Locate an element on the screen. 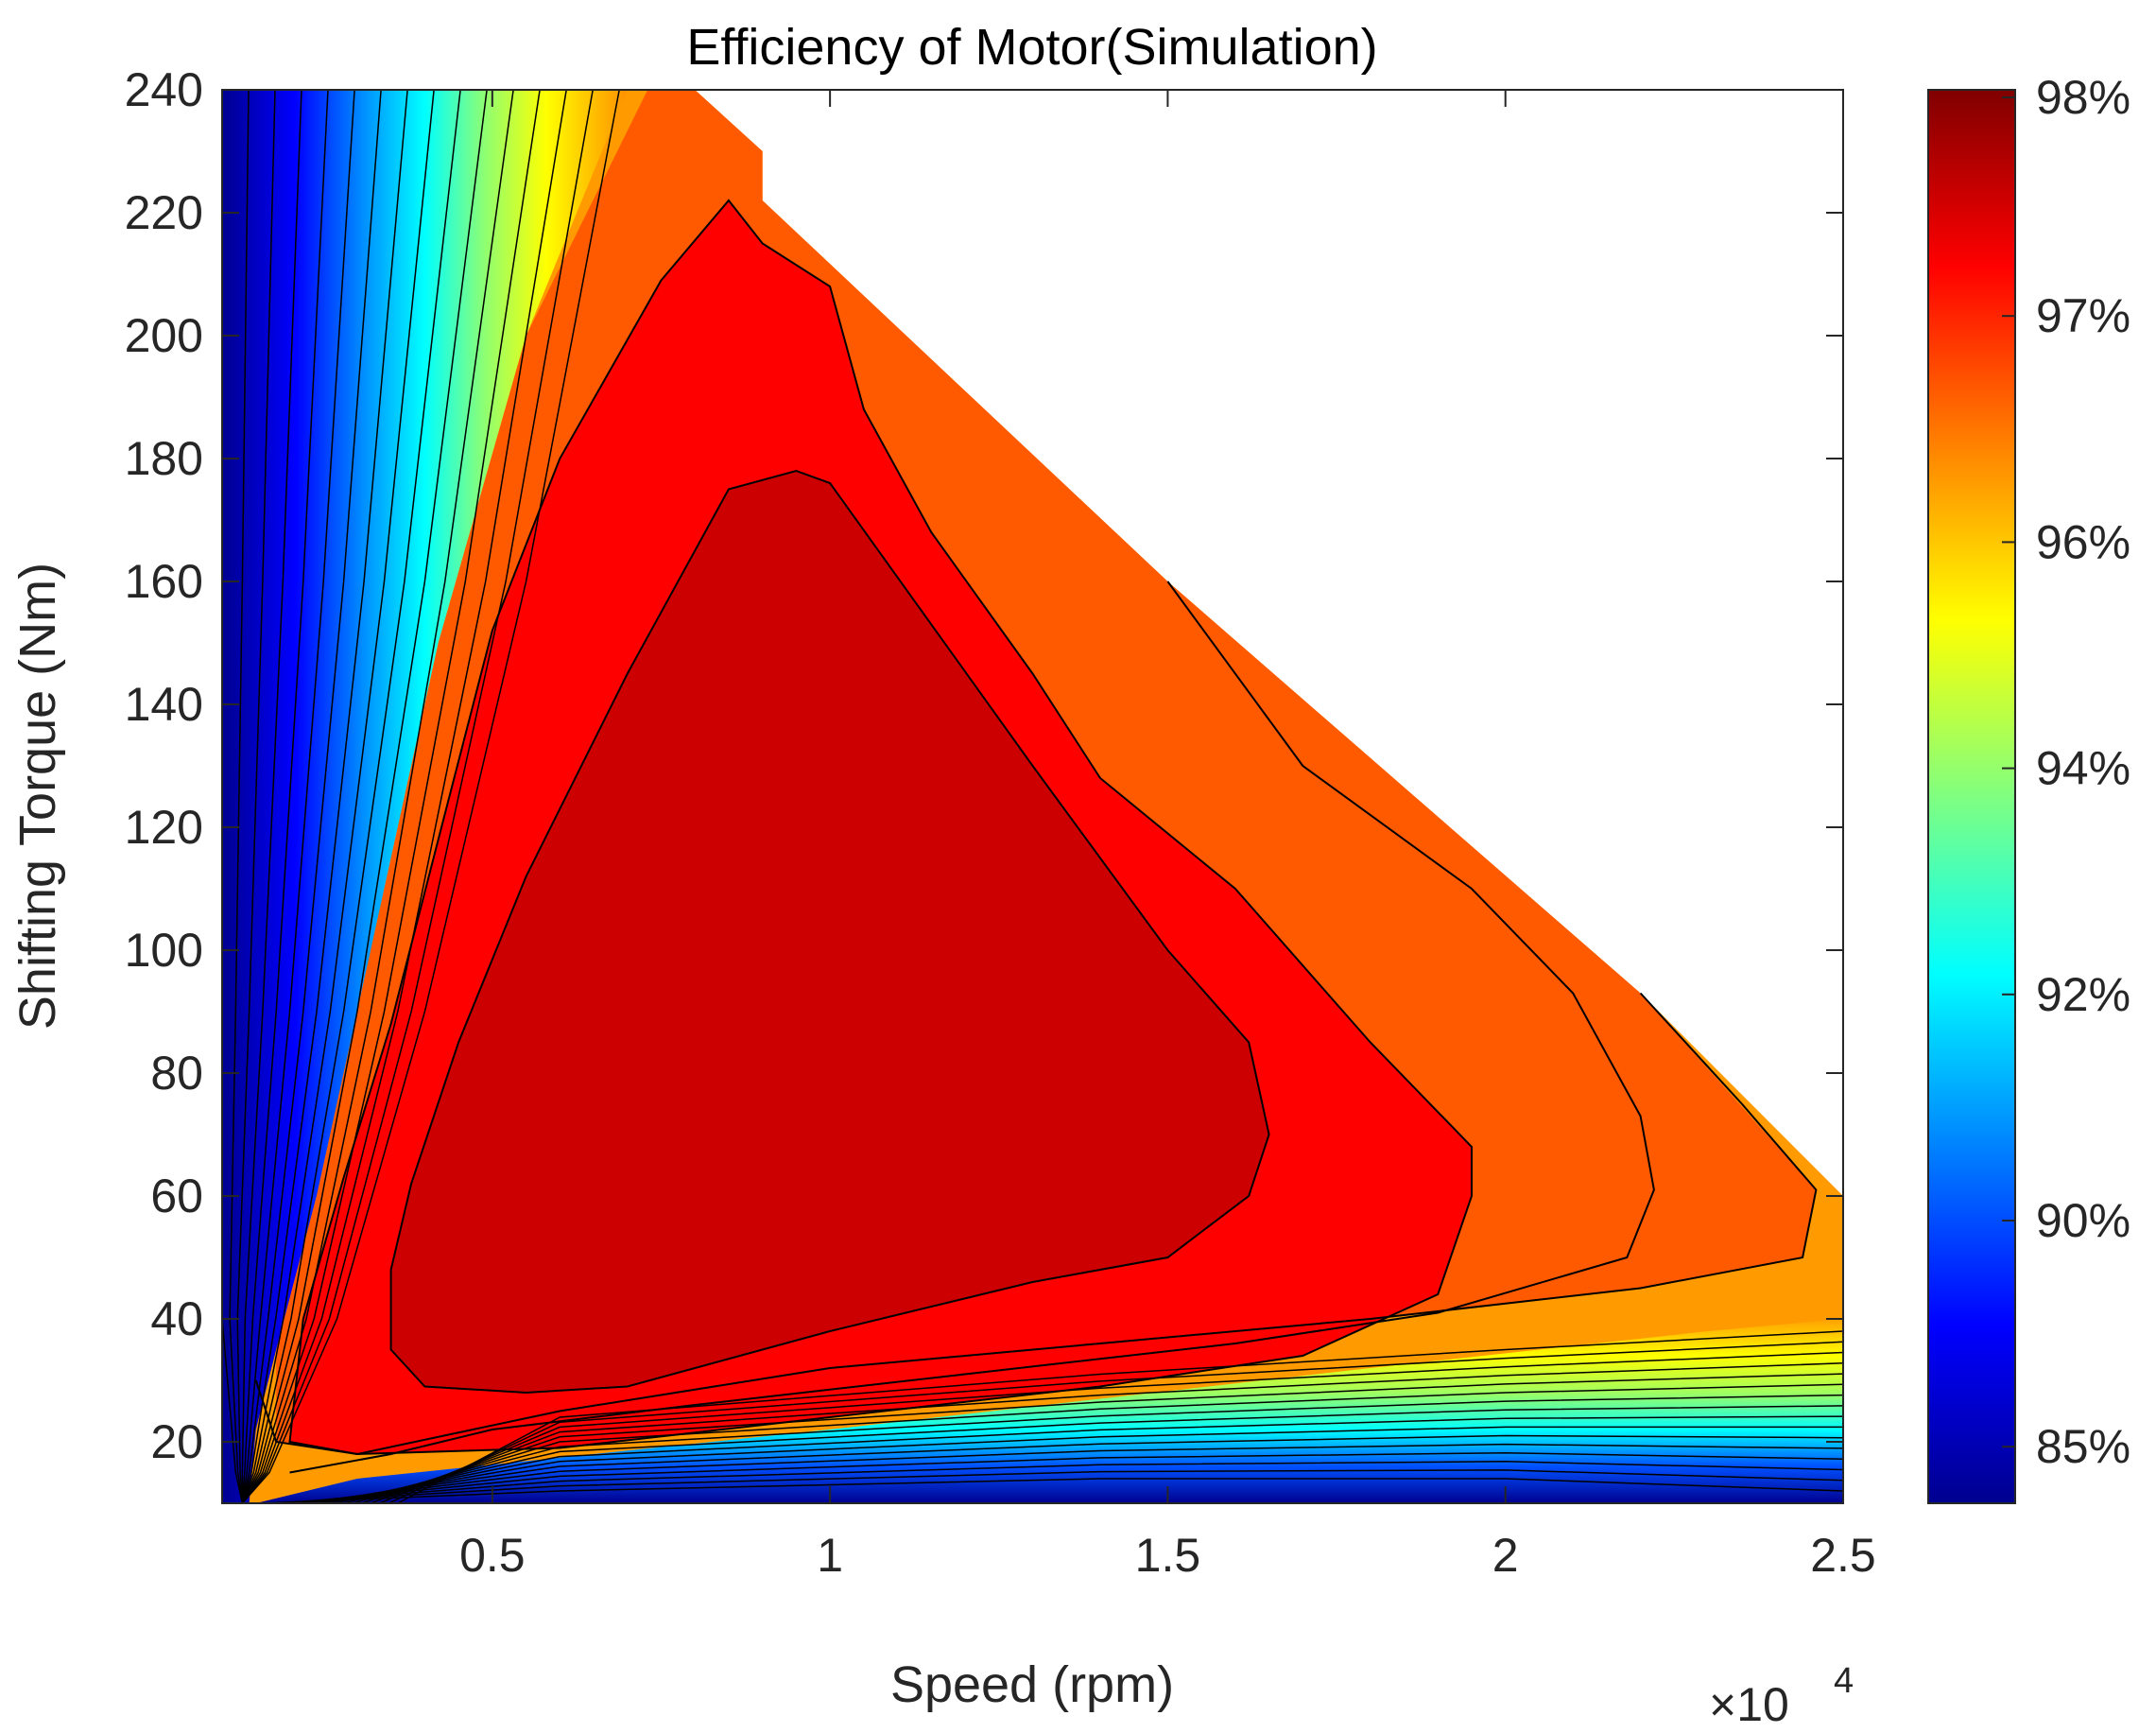 Image resolution: width=2156 pixels, height=1733 pixels. y-tick-label: 100 is located at coordinates (164, 950).